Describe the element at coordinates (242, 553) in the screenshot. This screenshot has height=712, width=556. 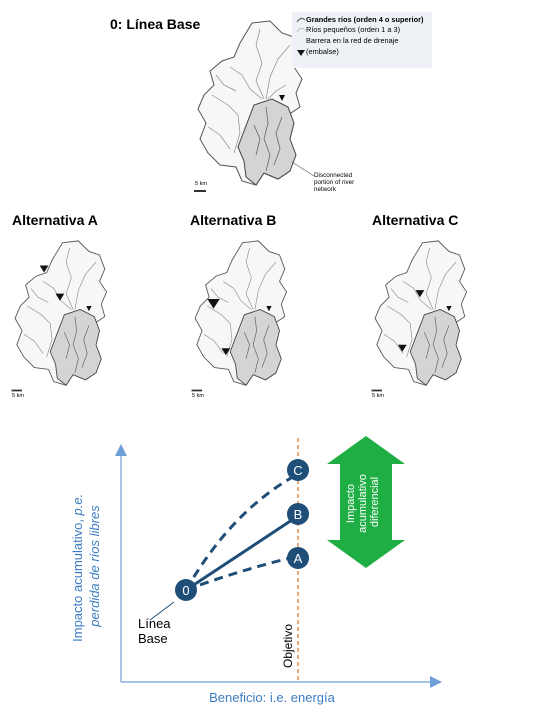
I see `path-to-b` at that location.